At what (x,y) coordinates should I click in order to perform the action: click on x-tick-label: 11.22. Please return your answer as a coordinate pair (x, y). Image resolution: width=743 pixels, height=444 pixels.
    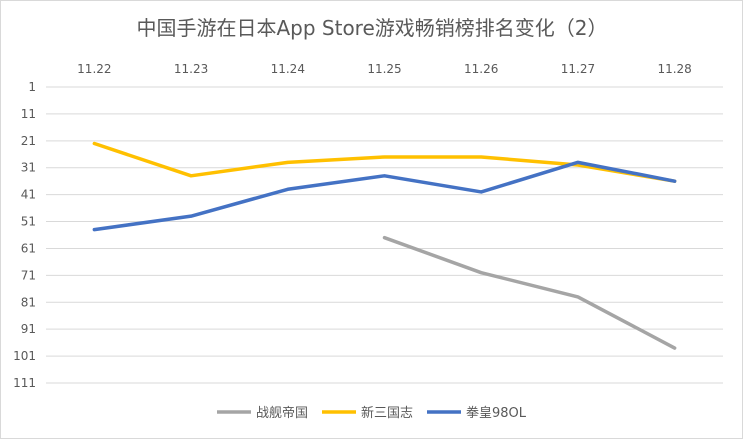
    Looking at the image, I should click on (94, 69).